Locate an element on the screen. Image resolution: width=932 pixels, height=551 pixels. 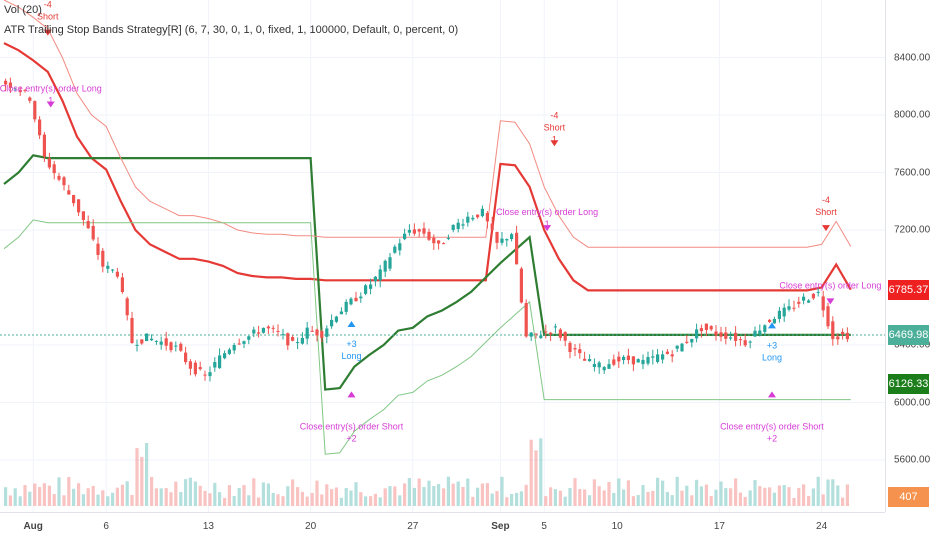
volume-legend-label: Vol (20) is located at coordinates (23, 10).